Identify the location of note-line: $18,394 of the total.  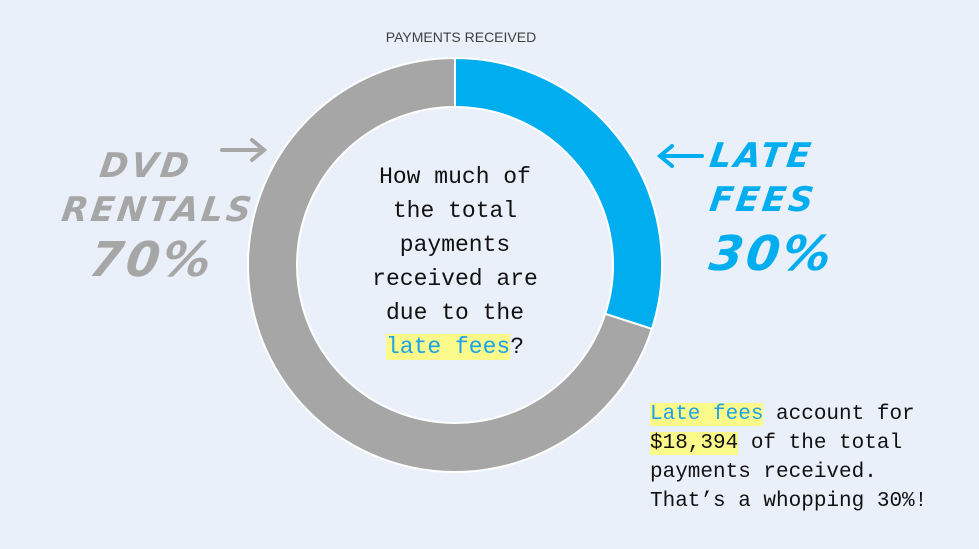
(810, 443).